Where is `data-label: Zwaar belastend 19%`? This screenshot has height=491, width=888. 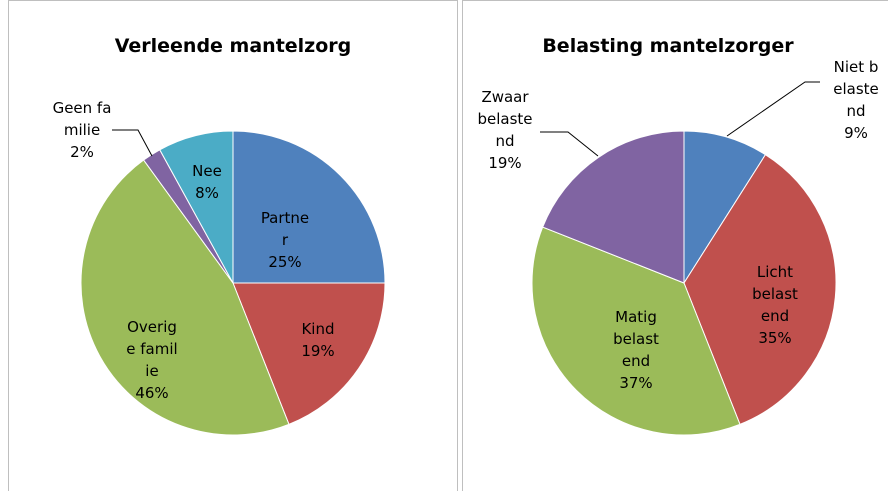 data-label: Zwaar belastend 19% is located at coordinates (505, 130).